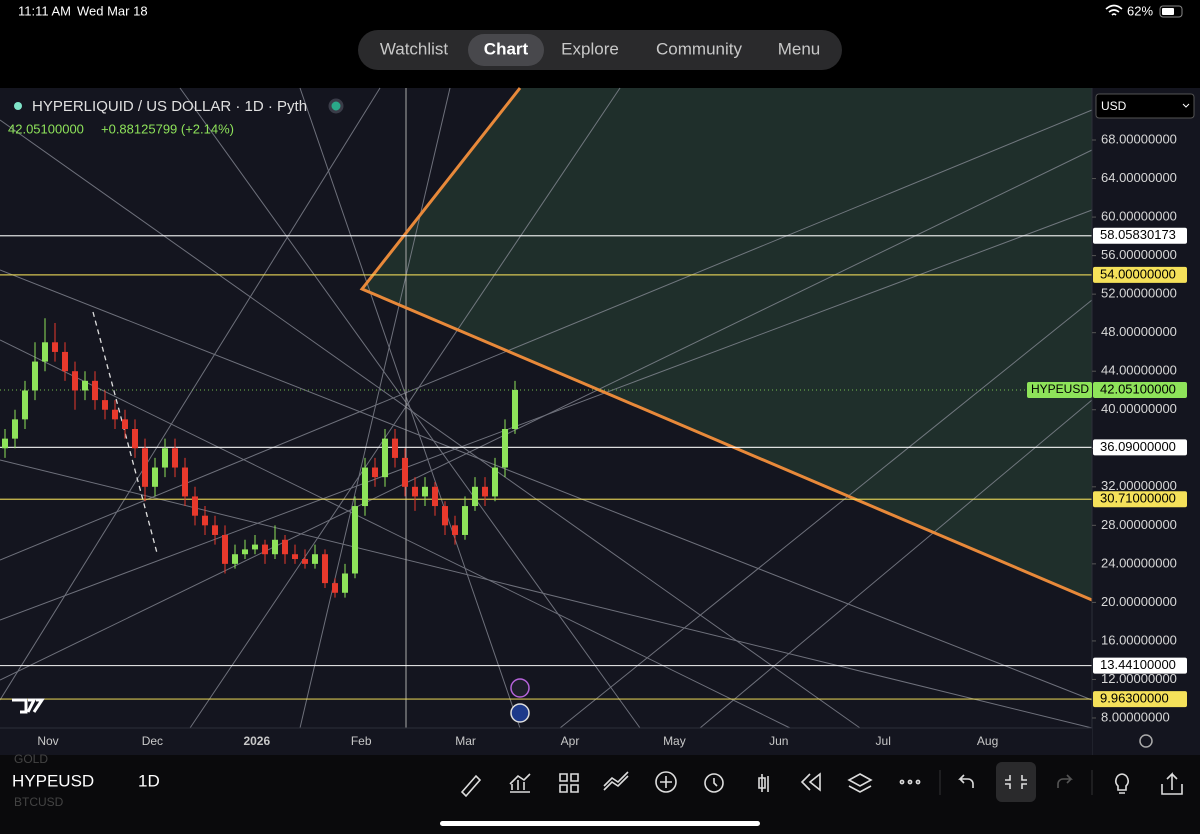  I want to click on toolbar-symbol: HYPEUSD, so click(53, 780).